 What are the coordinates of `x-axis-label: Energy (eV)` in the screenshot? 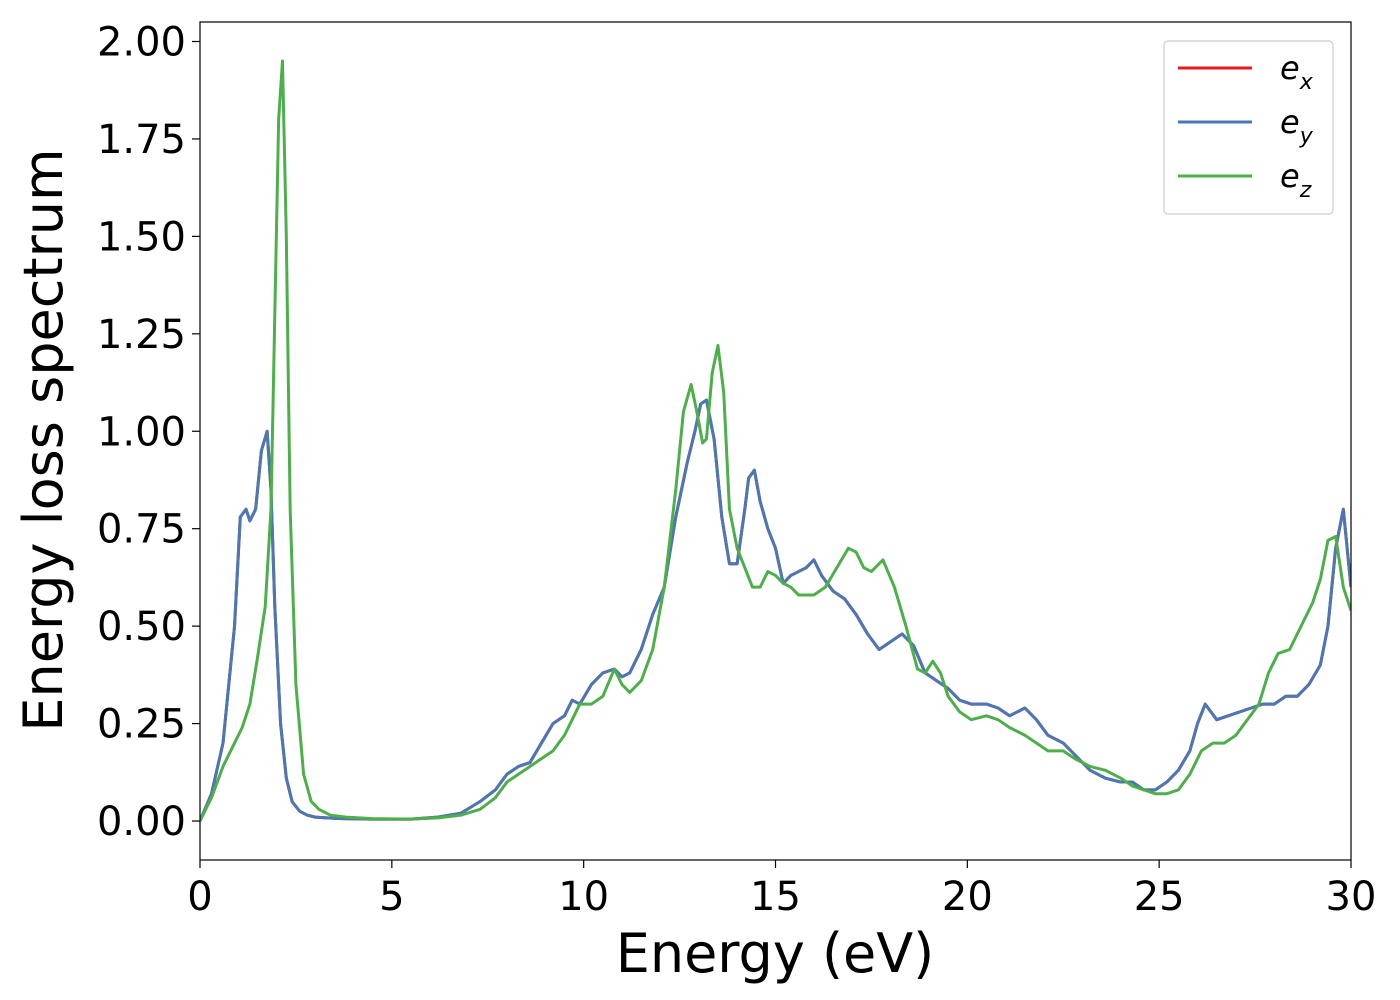 It's located at (775, 953).